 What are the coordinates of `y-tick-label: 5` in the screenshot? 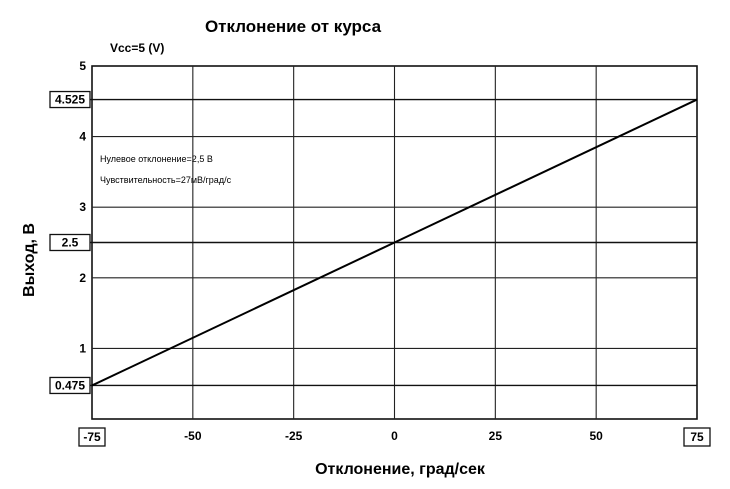 It's located at (82, 66).